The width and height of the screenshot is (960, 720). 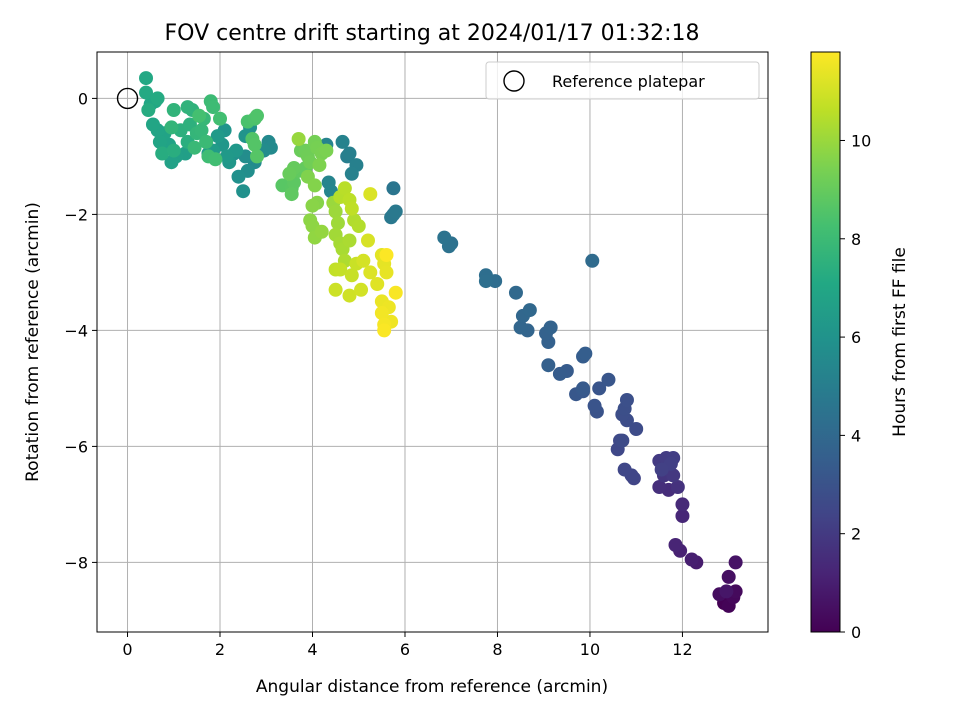 What do you see at coordinates (590, 649) in the screenshot?
I see `x-tick-label: 10` at bounding box center [590, 649].